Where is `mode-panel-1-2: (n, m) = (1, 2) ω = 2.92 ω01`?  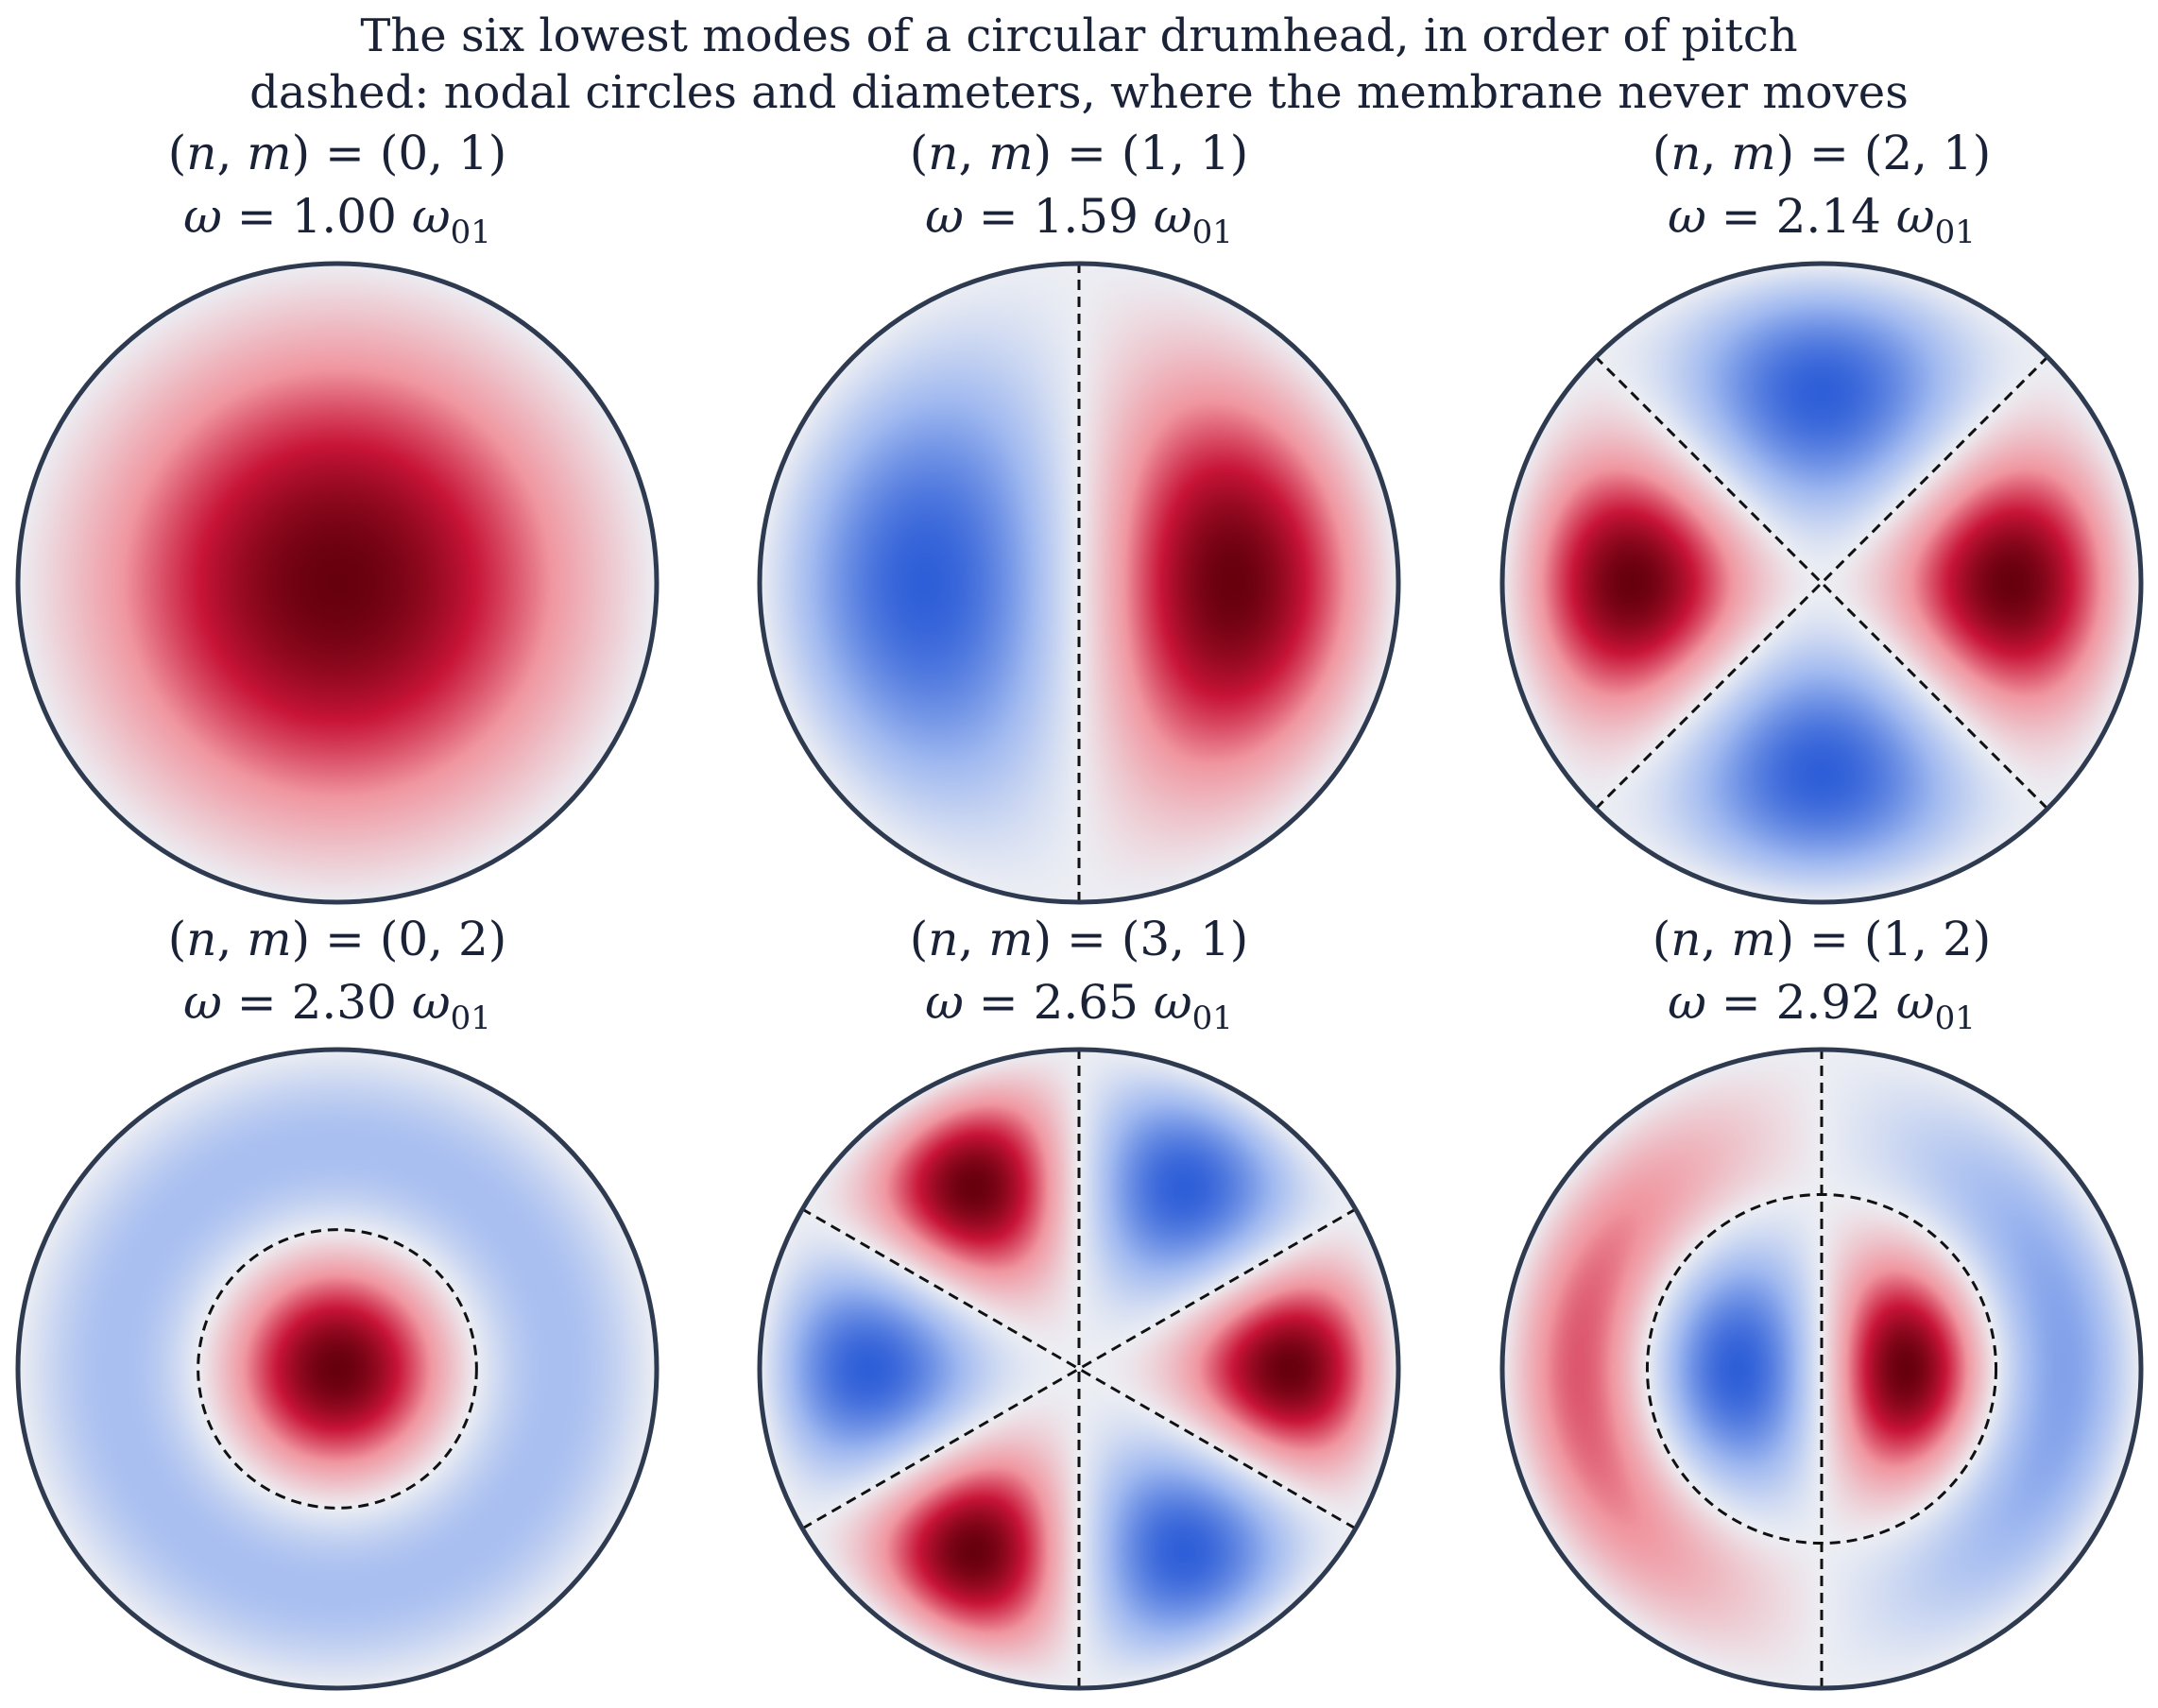 mode-panel-1-2: (n, m) = (1, 2) ω = 2.92 ω01 is located at coordinates (1821, 1301).